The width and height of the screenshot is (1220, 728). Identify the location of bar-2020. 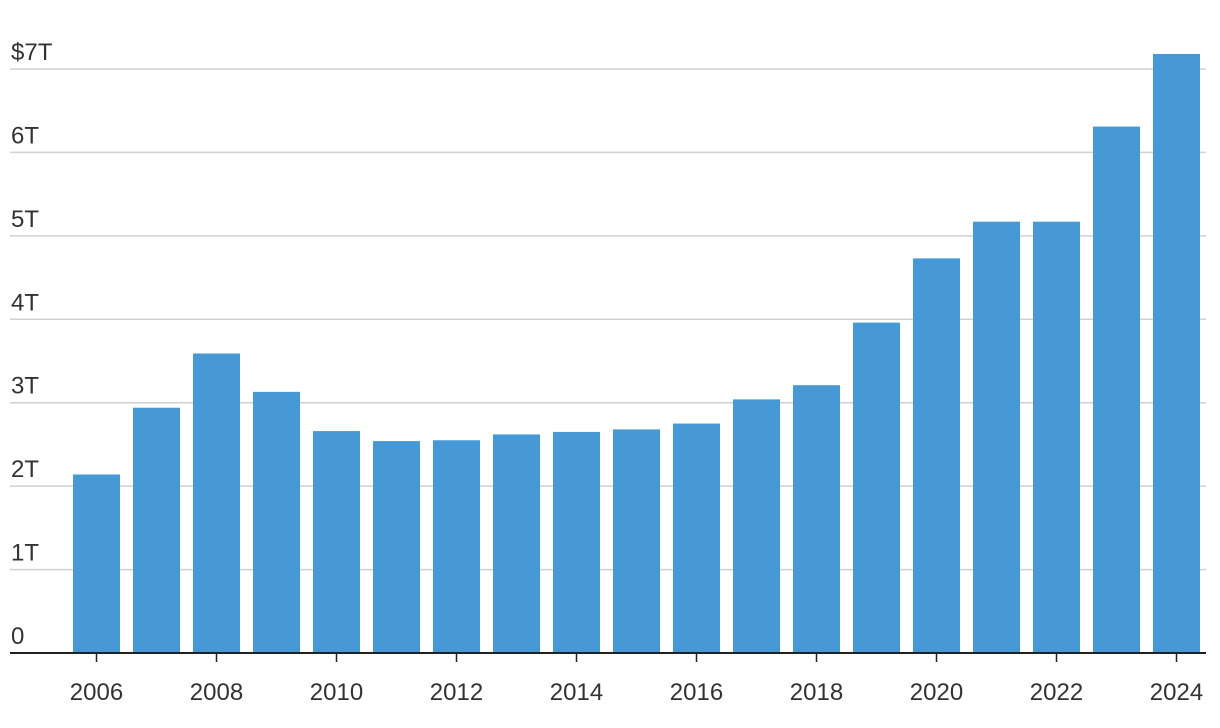
(936, 455).